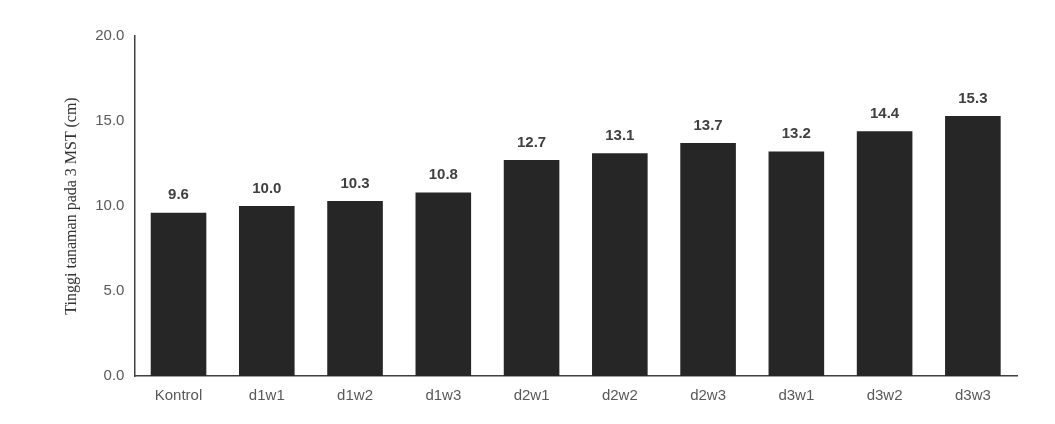  Describe the element at coordinates (110, 35) in the screenshot. I see `y-tick-label: 20.0` at that location.